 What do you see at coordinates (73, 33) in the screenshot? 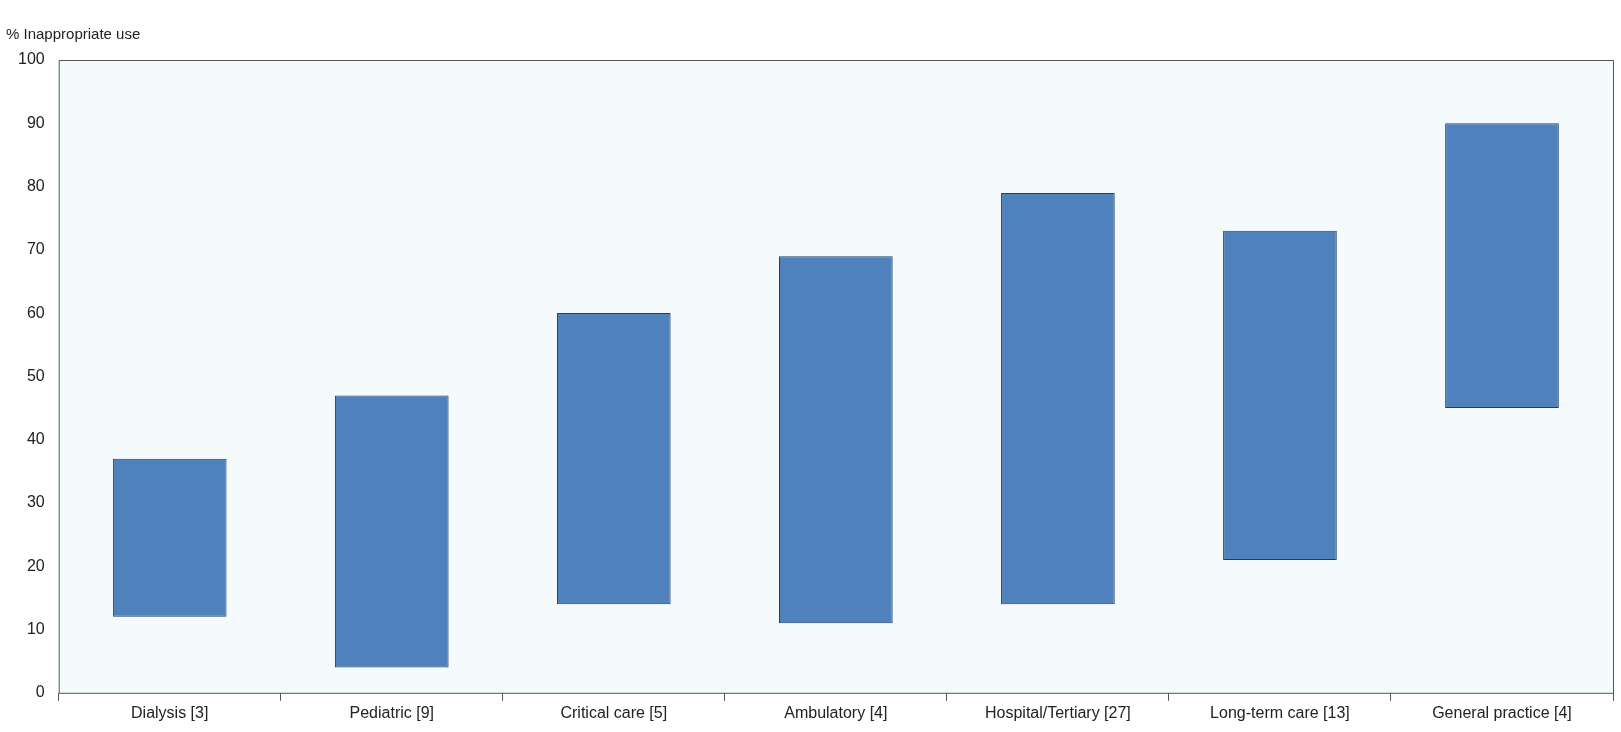
I see `y-axis-title: % Inappropriate use` at bounding box center [73, 33].